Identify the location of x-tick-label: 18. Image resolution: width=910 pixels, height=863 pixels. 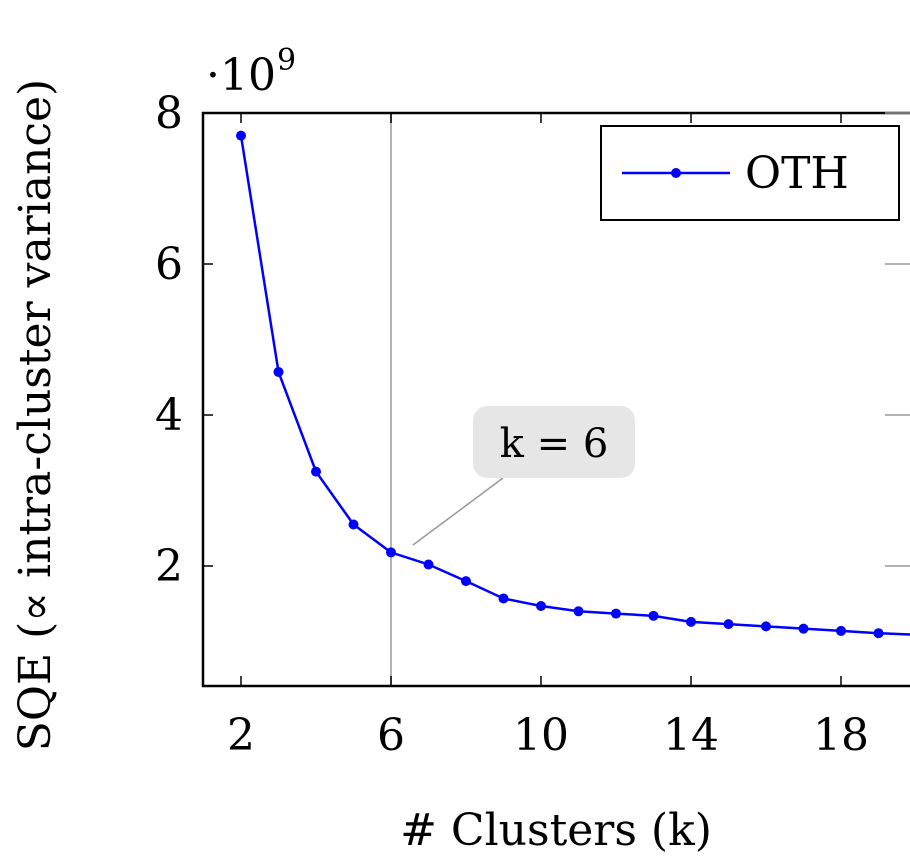
(841, 735).